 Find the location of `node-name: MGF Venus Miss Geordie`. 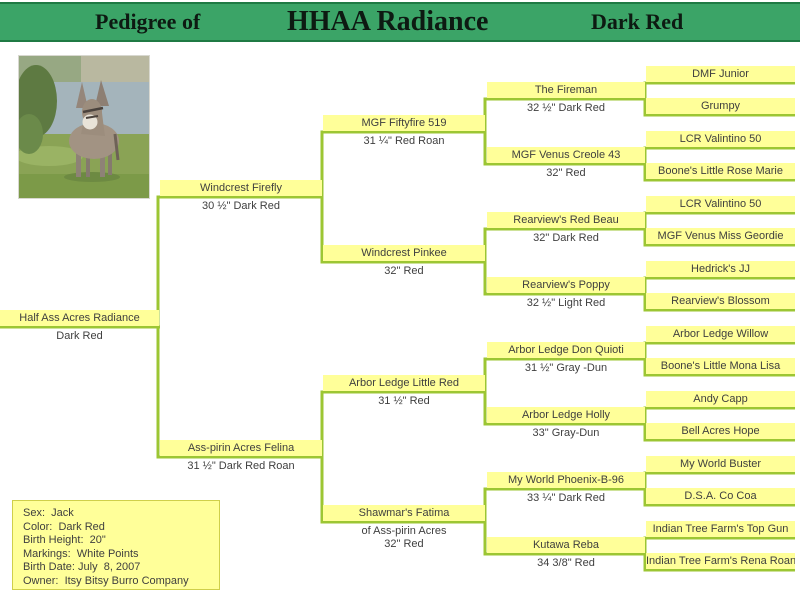

node-name: MGF Venus Miss Geordie is located at coordinates (720, 236).